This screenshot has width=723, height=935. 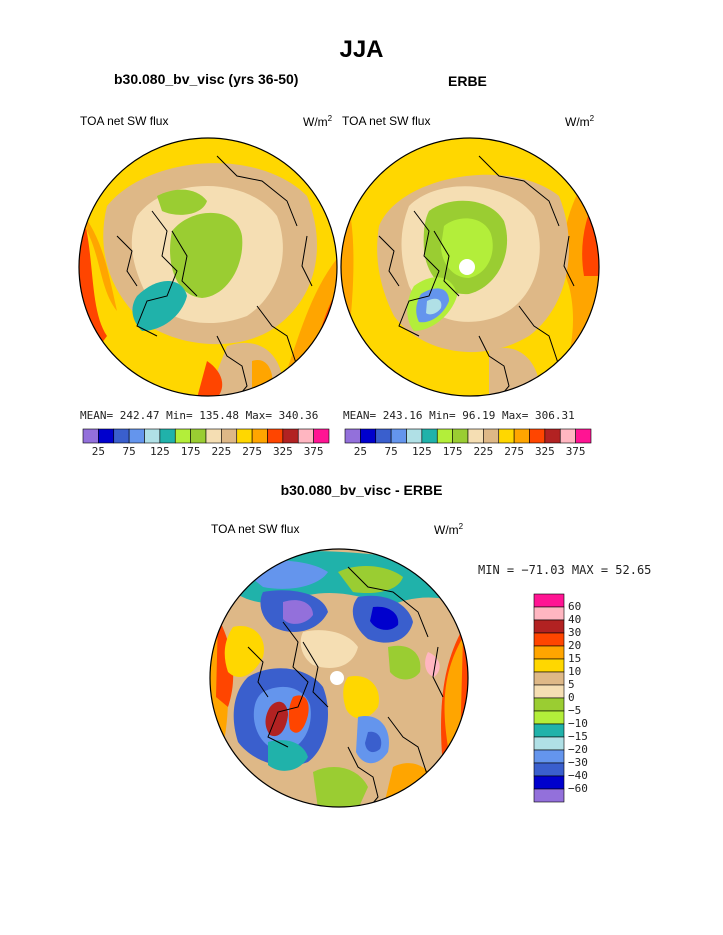 What do you see at coordinates (459, 415) in the screenshot?
I see `right-stats: MEAN= 243.16 Min= 96.19 Max= 306.31` at bounding box center [459, 415].